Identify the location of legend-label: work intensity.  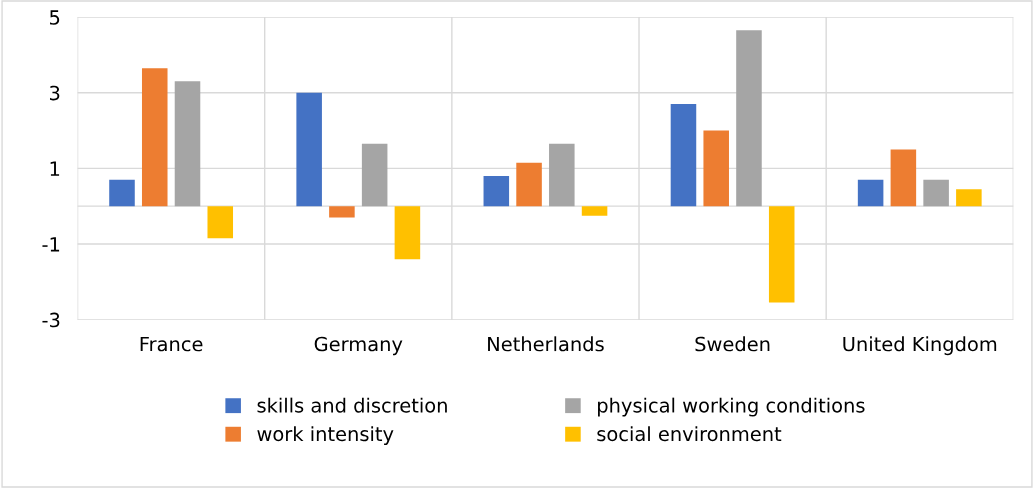
(325, 436).